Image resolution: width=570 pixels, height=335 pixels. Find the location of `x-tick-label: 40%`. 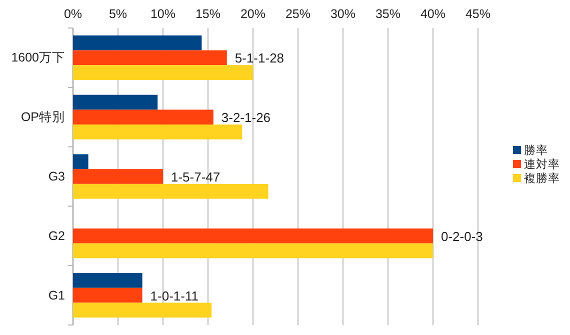

x-tick-label: 40% is located at coordinates (433, 14).